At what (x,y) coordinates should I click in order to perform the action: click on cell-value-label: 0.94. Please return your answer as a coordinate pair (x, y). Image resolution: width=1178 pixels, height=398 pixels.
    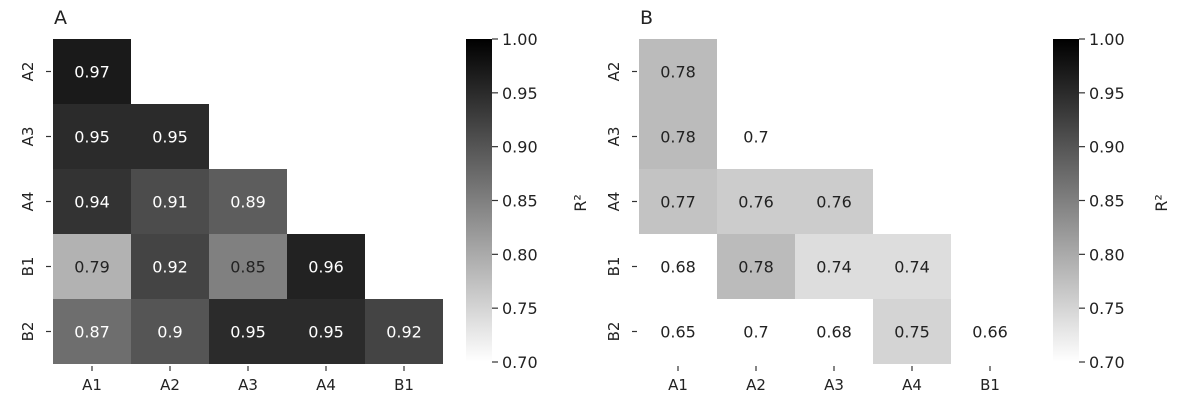
    Looking at the image, I should click on (92, 202).